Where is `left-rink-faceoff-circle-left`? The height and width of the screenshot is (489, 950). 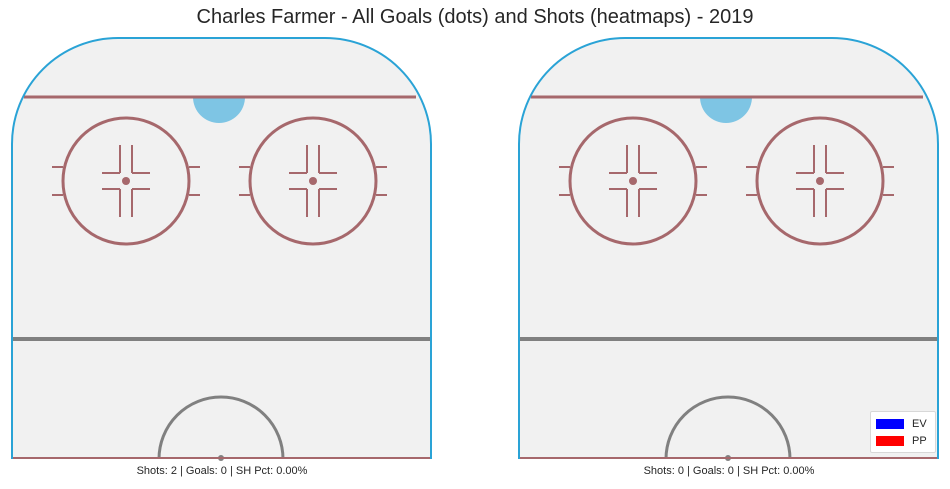 left-rink-faceoff-circle-left is located at coordinates (126, 181).